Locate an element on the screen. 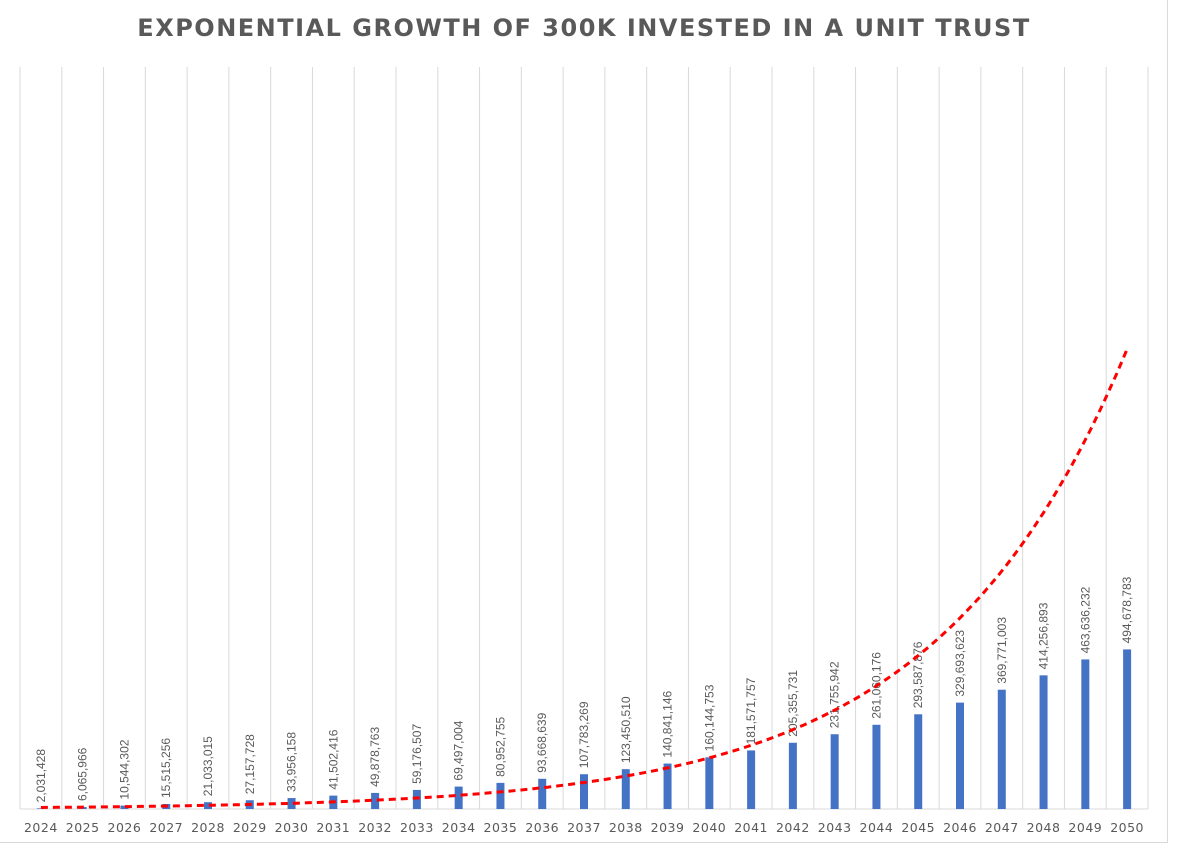 This screenshot has height=844, width=1177. data-label-2024: 2,031,428 is located at coordinates (41, 776).